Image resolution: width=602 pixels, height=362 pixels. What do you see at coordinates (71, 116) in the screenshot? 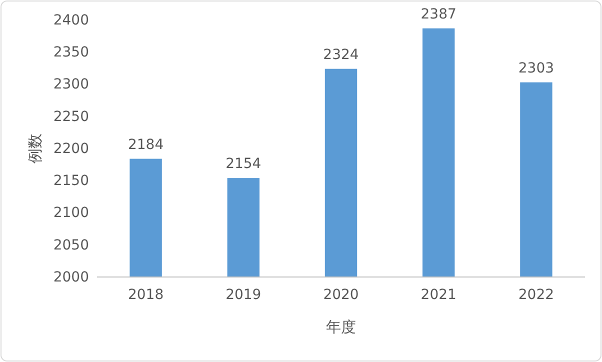
I see `y-tick-label: 2250` at bounding box center [71, 116].